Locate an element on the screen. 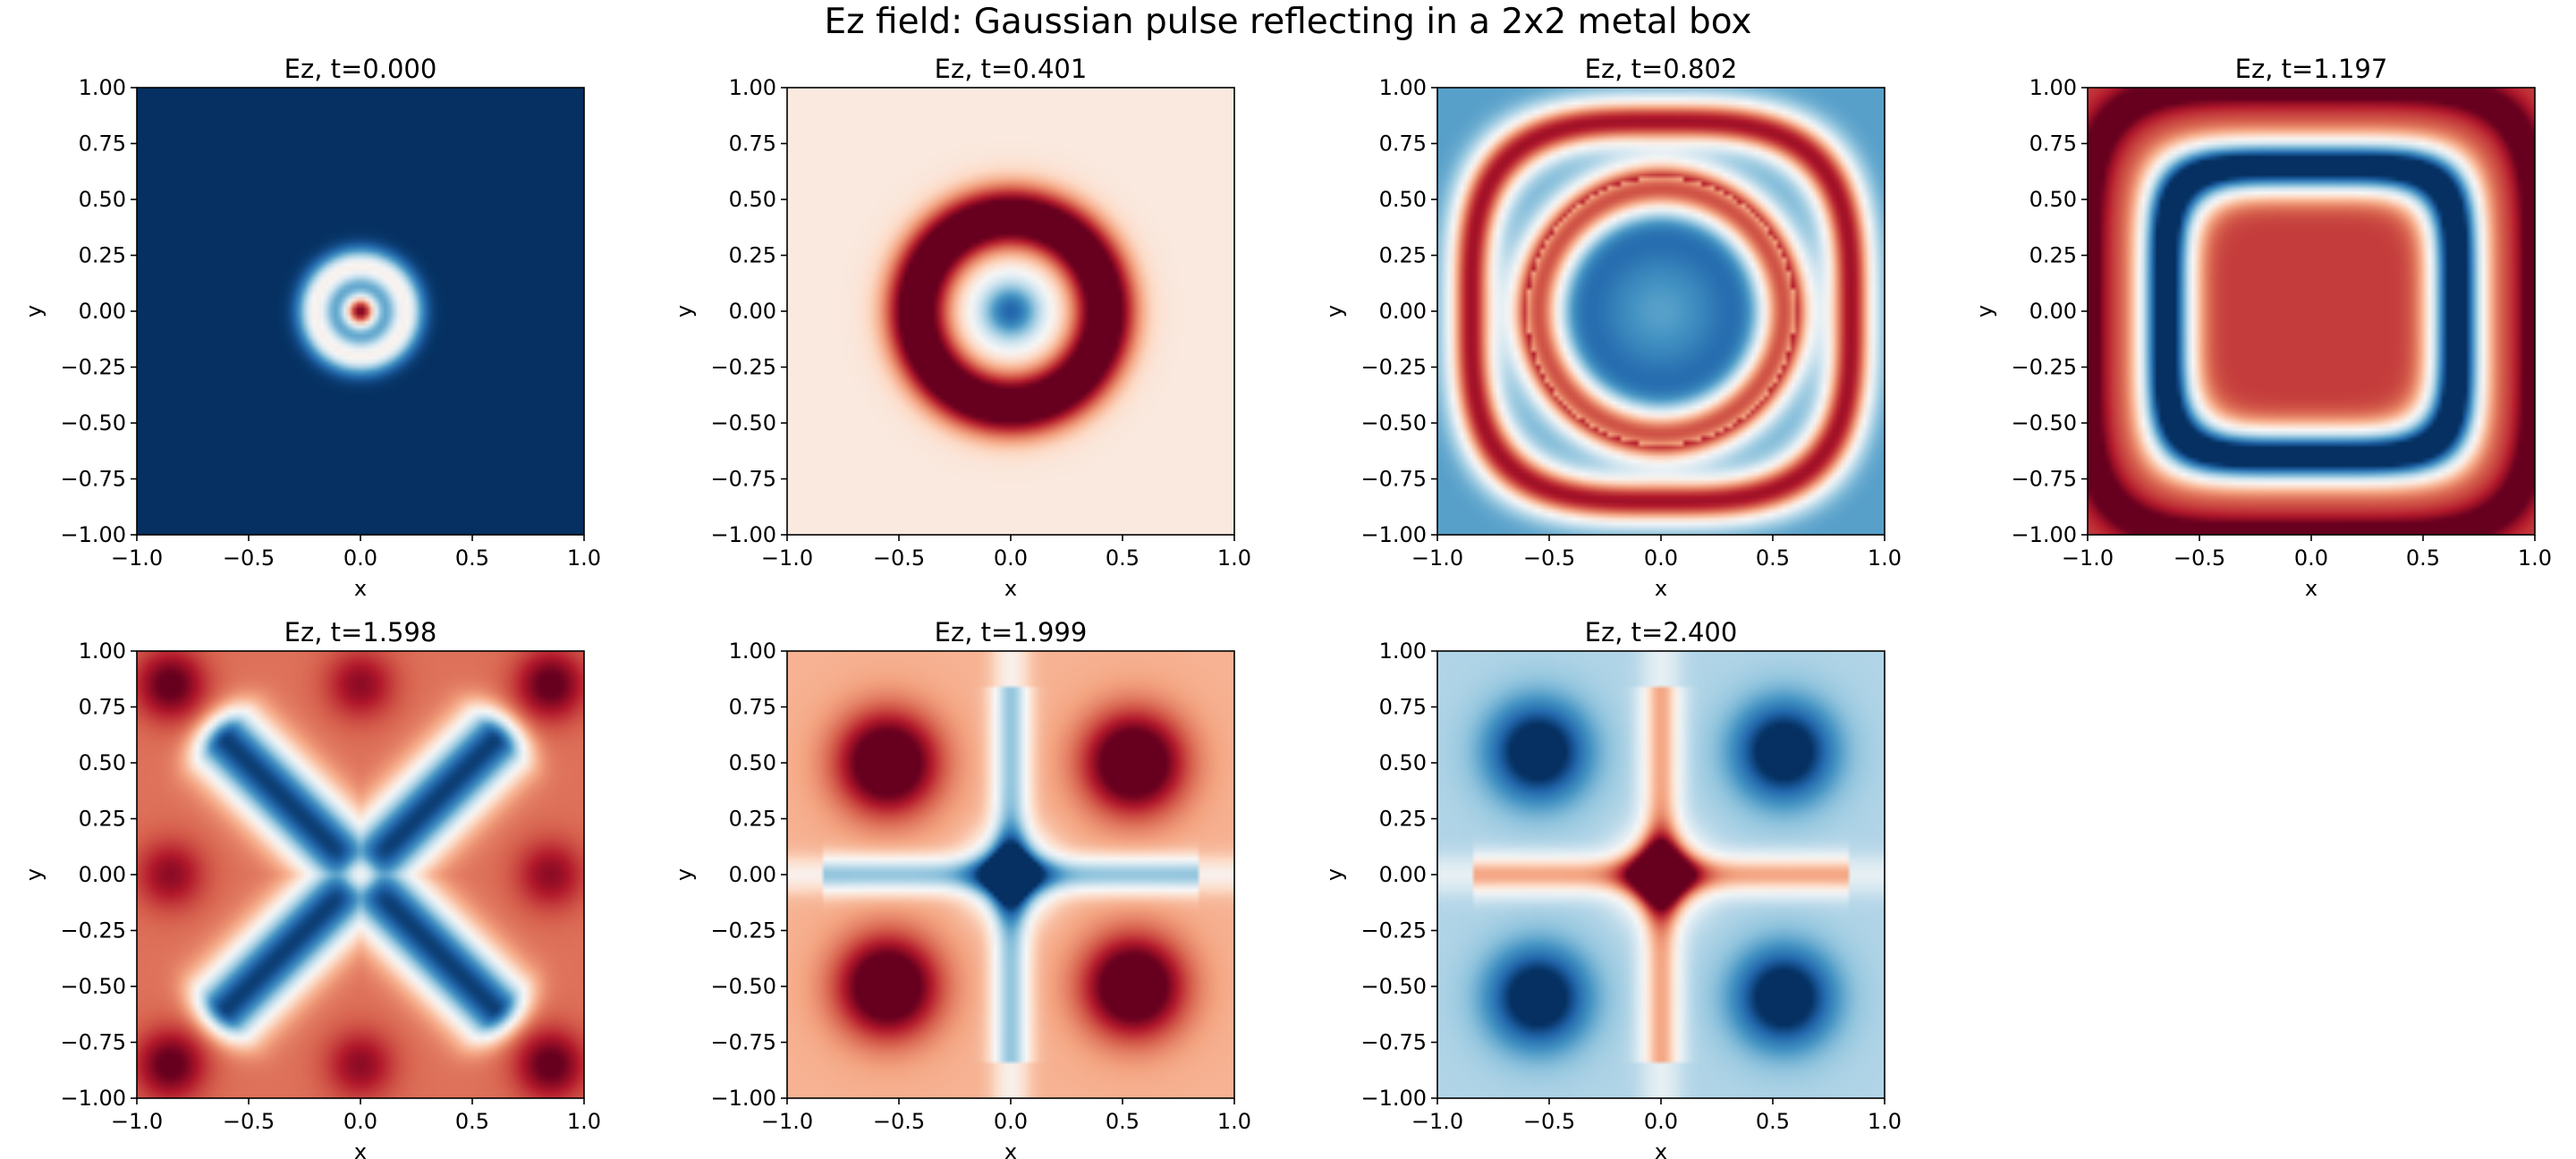  subplot-title: Ez, t=2.400 is located at coordinates (1661, 632).